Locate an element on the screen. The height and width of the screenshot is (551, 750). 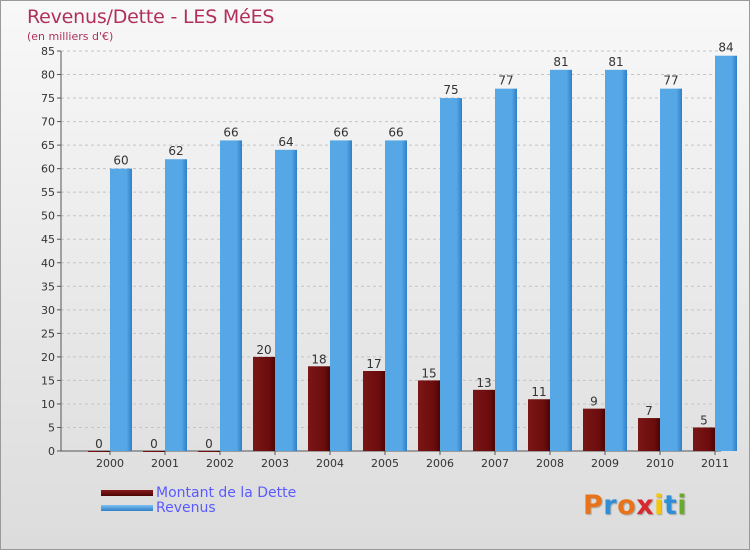
legend-label-debt: Montant de la Dette is located at coordinates (226, 493).